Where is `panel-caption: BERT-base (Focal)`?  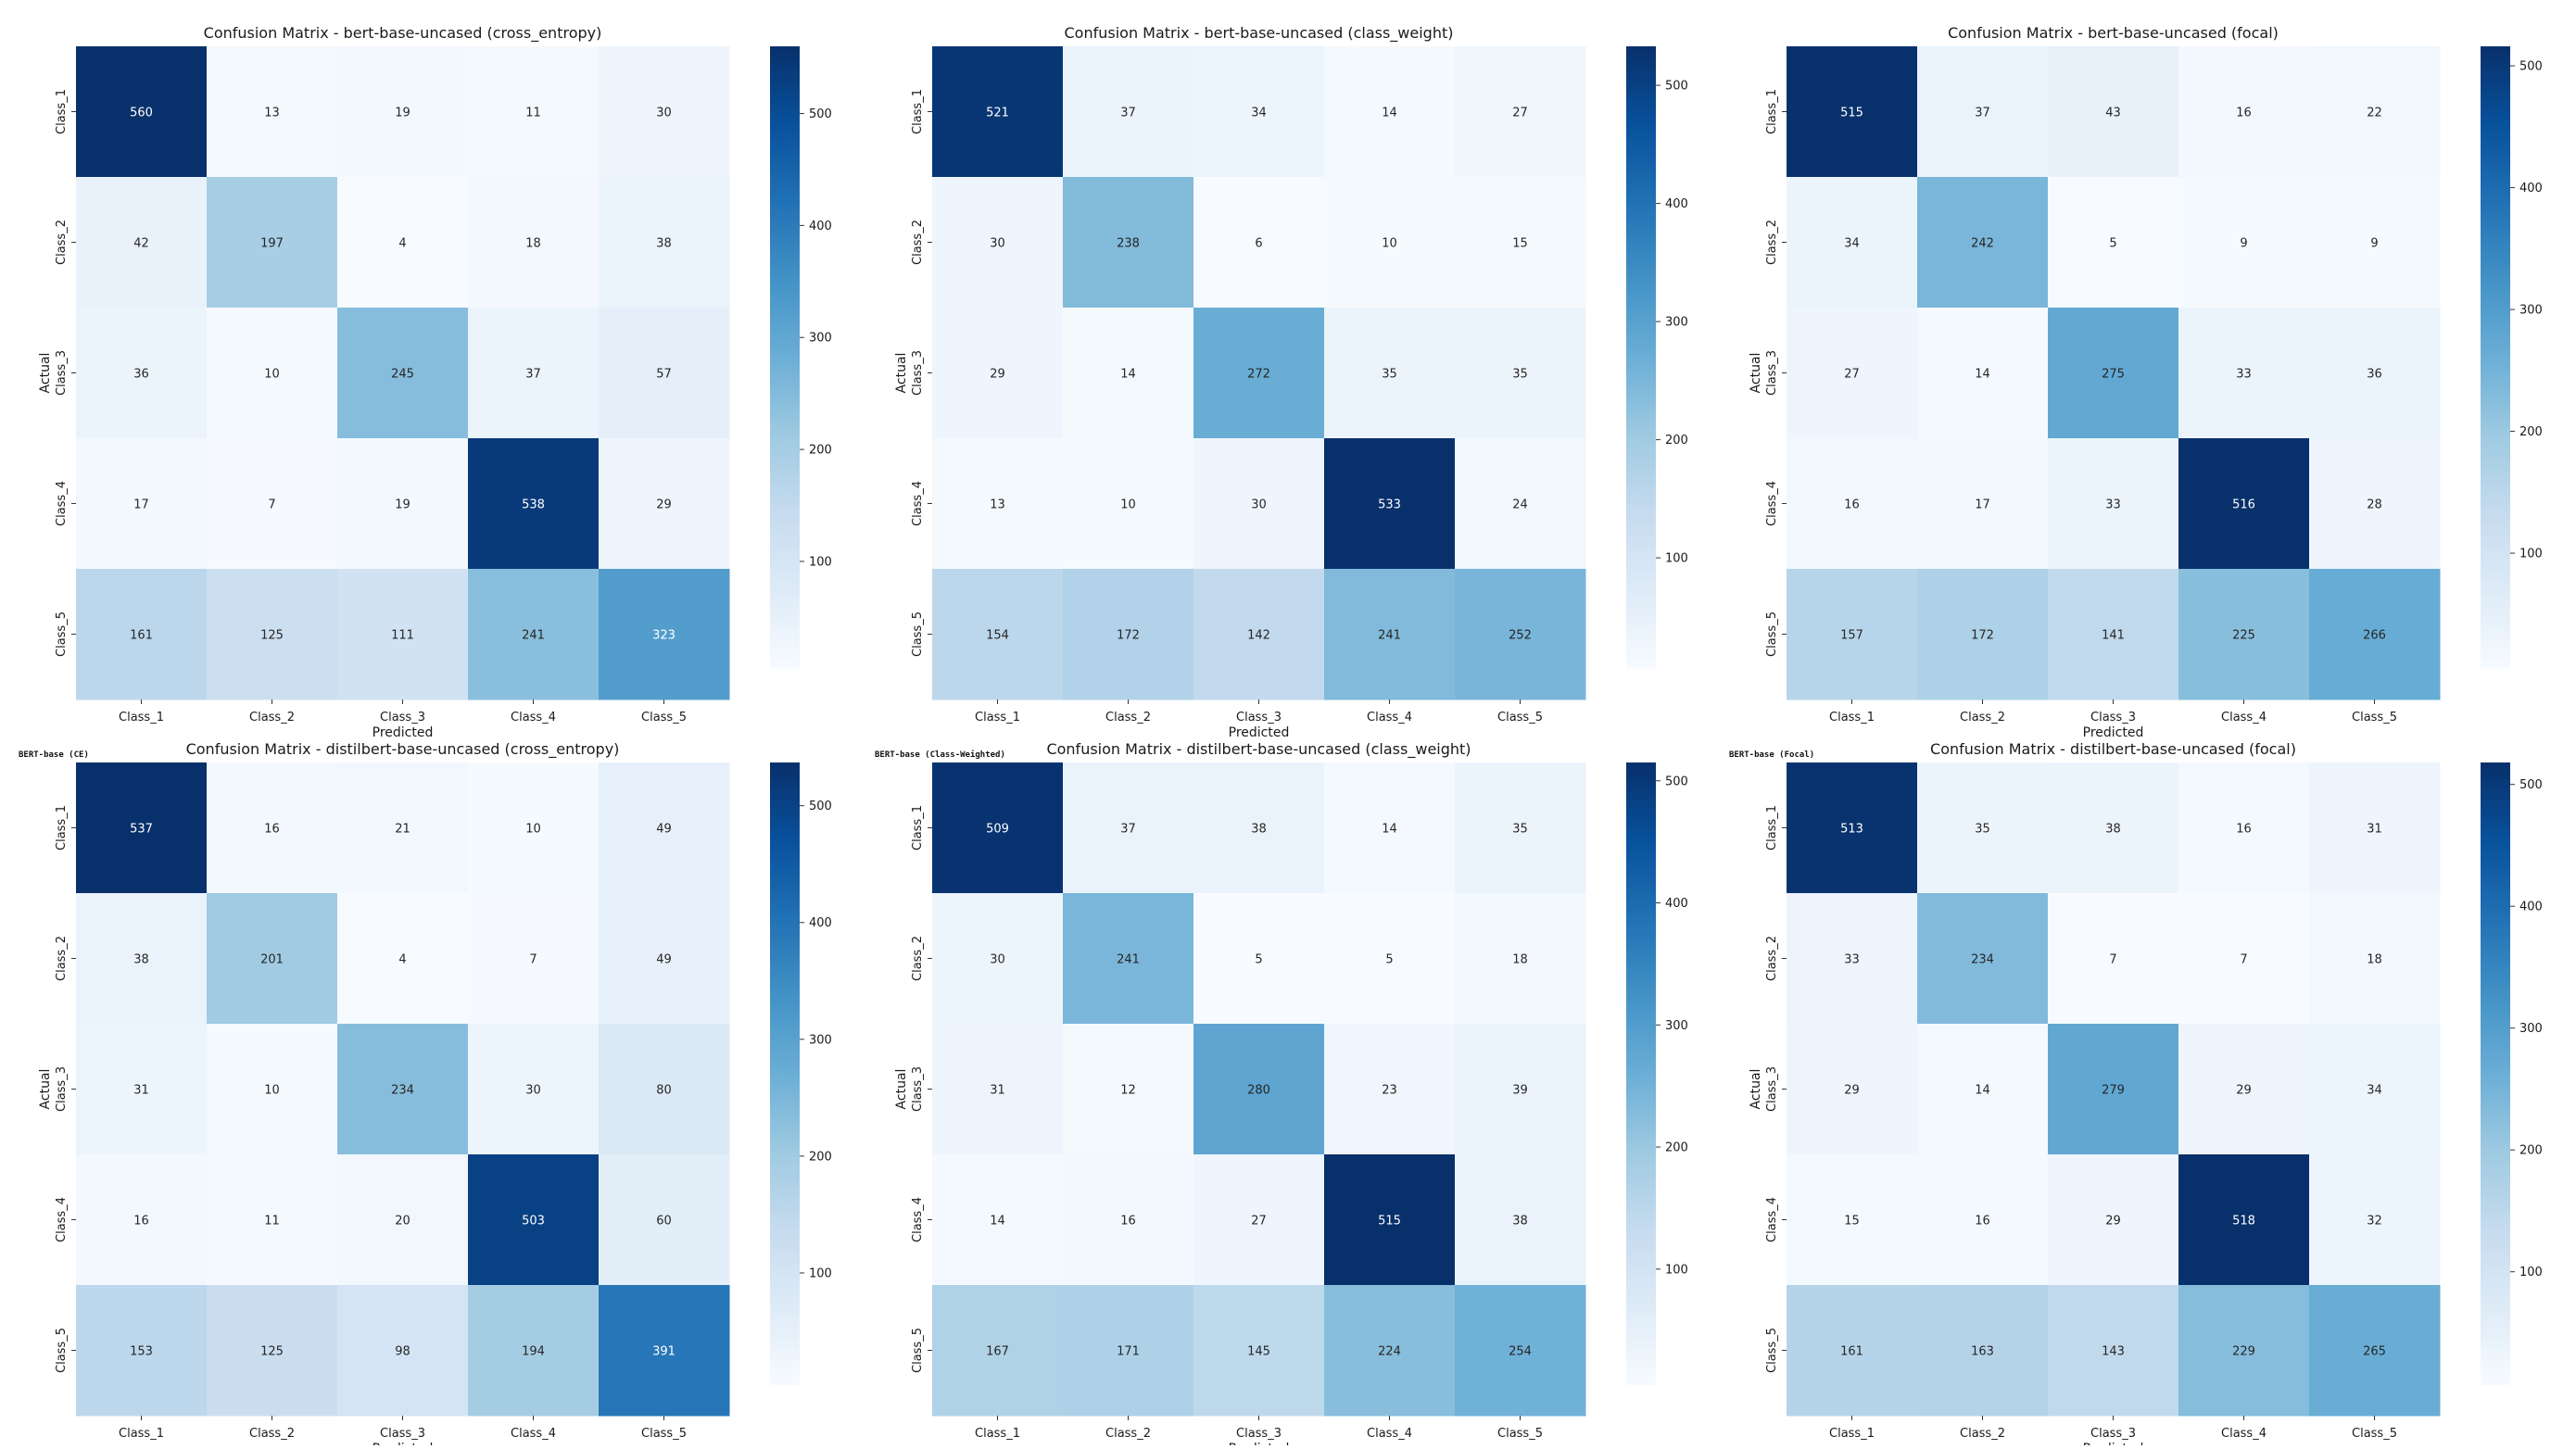 panel-caption: BERT-base (Focal) is located at coordinates (1772, 755).